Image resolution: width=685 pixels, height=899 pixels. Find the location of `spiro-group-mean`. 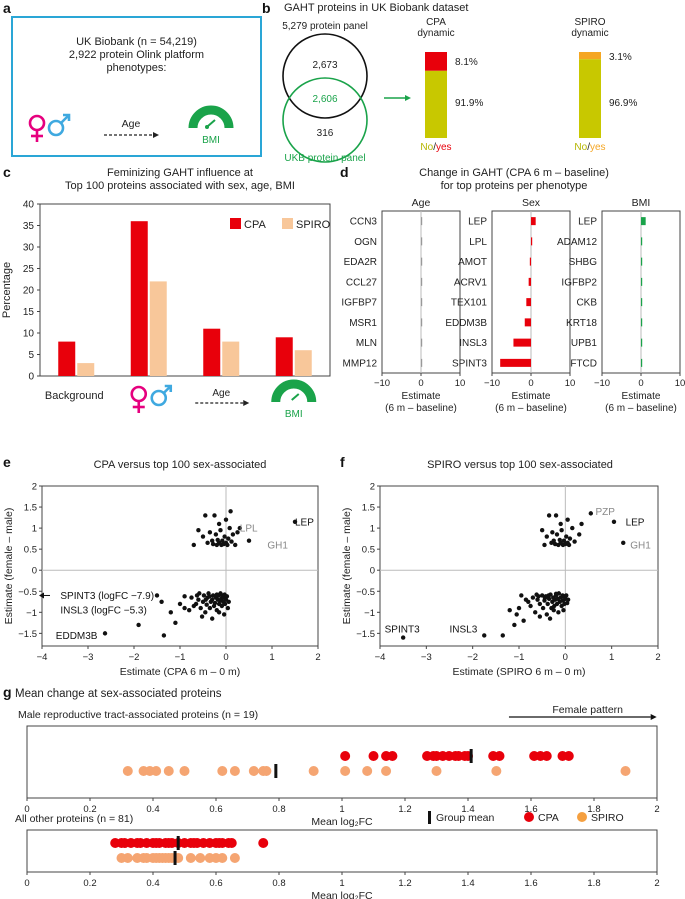

spiro-group-mean is located at coordinates (175, 858).